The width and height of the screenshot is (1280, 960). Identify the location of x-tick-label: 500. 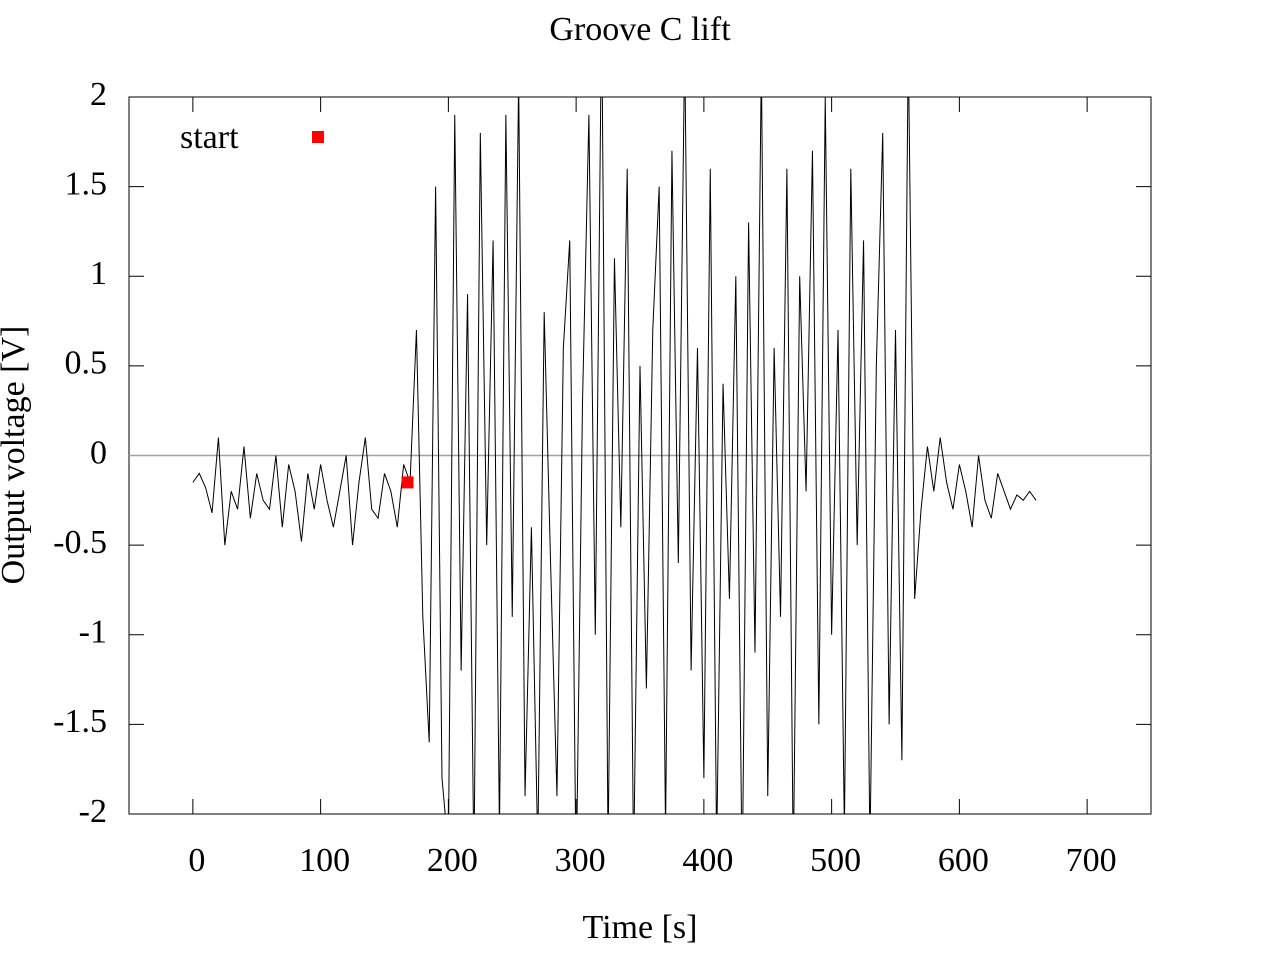
(835, 860).